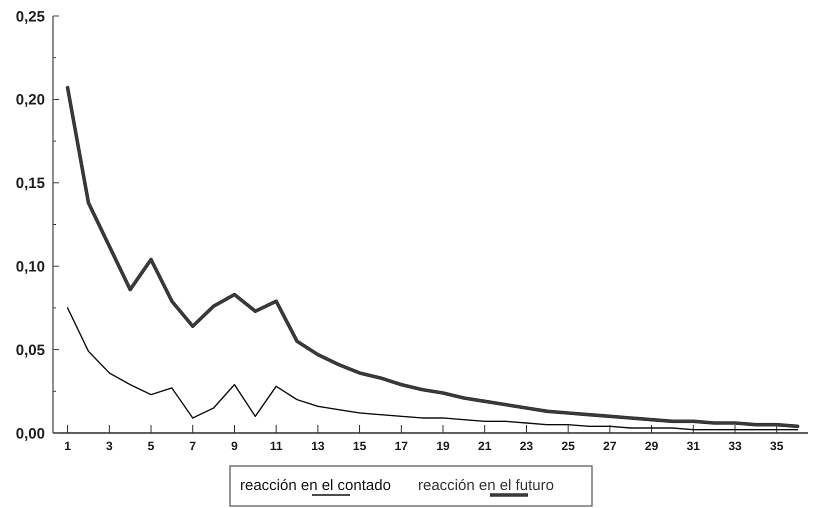 The width and height of the screenshot is (815, 508). What do you see at coordinates (151, 446) in the screenshot?
I see `x-tick-label: 5` at bounding box center [151, 446].